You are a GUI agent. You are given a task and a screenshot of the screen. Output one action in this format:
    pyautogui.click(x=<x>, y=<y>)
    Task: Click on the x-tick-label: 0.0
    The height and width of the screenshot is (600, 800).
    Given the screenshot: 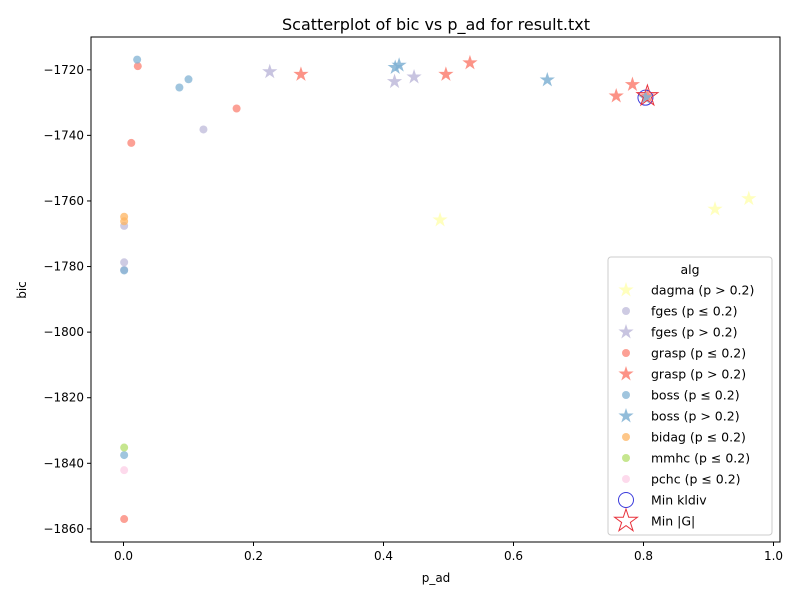 What is the action you would take?
    pyautogui.click(x=123, y=556)
    